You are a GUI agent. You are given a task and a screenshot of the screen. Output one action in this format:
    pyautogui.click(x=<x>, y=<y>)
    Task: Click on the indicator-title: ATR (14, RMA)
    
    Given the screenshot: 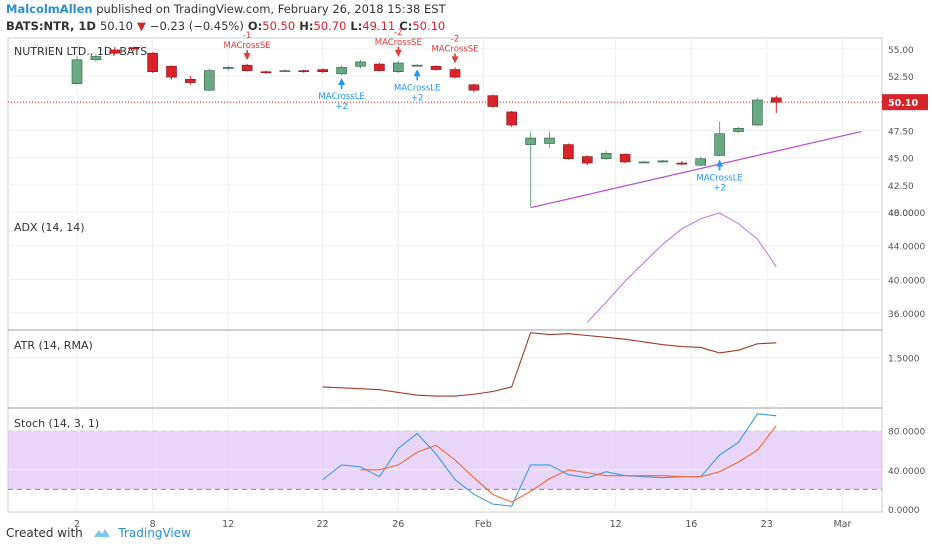 What is the action you would take?
    pyautogui.click(x=53, y=345)
    